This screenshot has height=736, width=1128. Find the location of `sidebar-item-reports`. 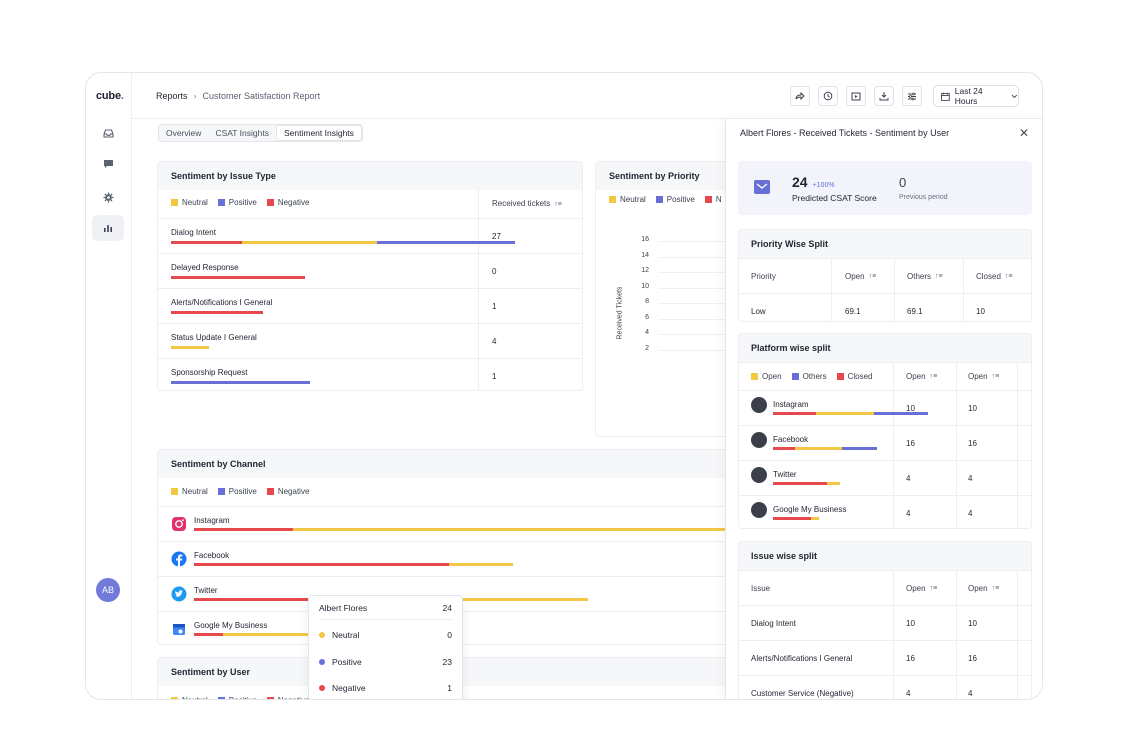

sidebar-item-reports is located at coordinates (108, 228).